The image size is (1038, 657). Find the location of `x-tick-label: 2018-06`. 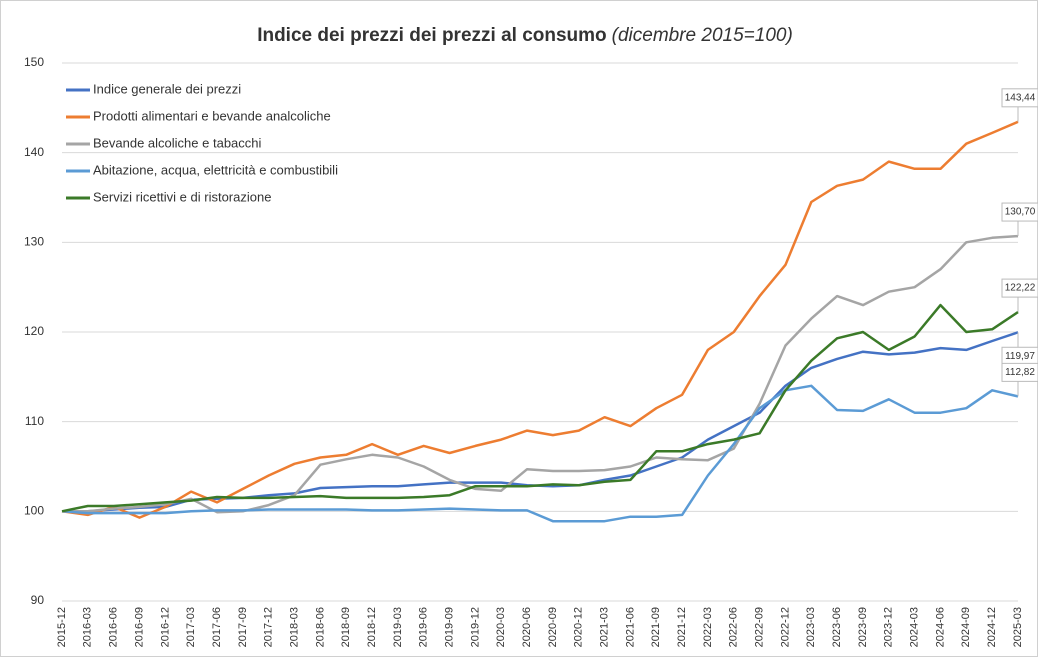

x-tick-label: 2018-06 is located at coordinates (320, 627).